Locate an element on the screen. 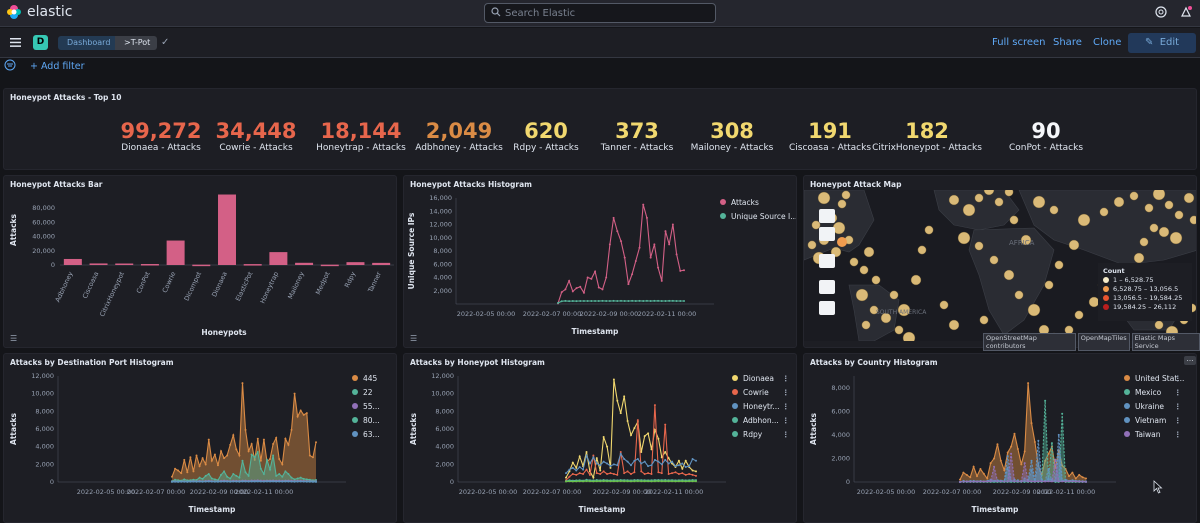  list-icon: ☰ is located at coordinates (14, 338).